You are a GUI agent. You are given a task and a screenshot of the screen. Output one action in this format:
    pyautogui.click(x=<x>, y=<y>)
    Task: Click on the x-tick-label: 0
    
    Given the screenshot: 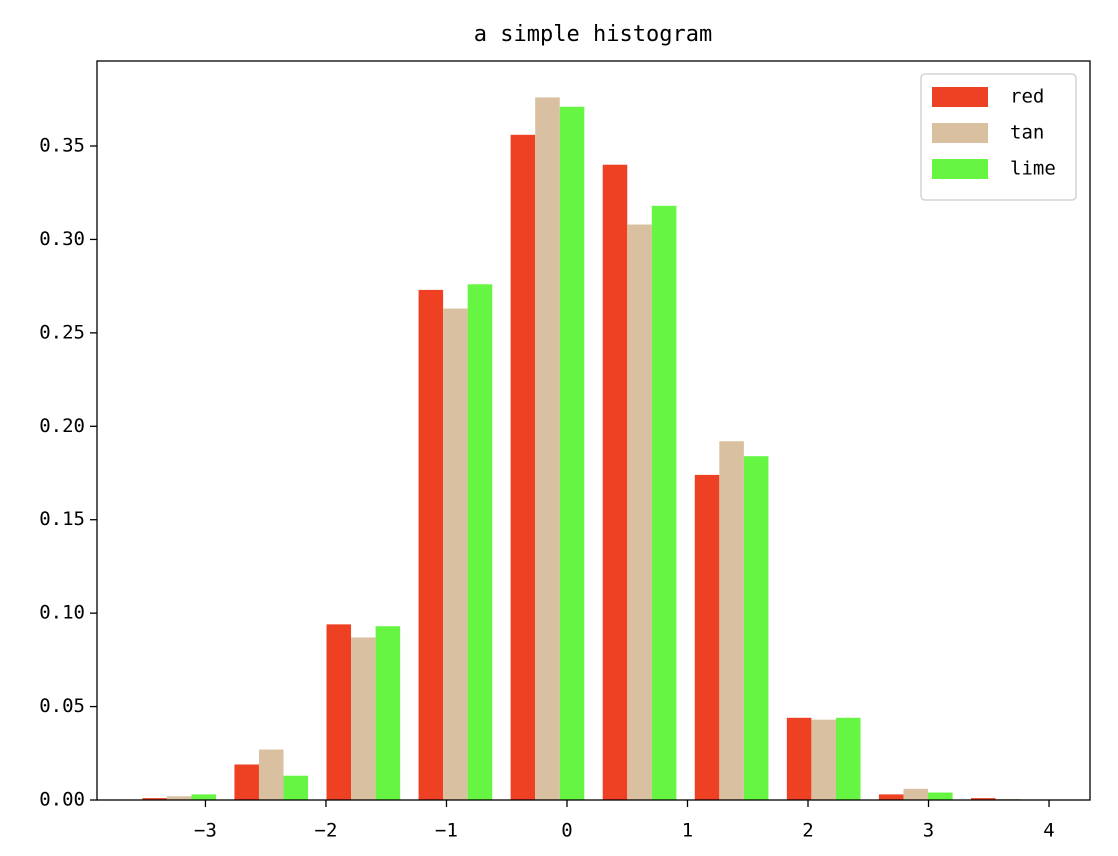 What is the action you would take?
    pyautogui.click(x=566, y=831)
    